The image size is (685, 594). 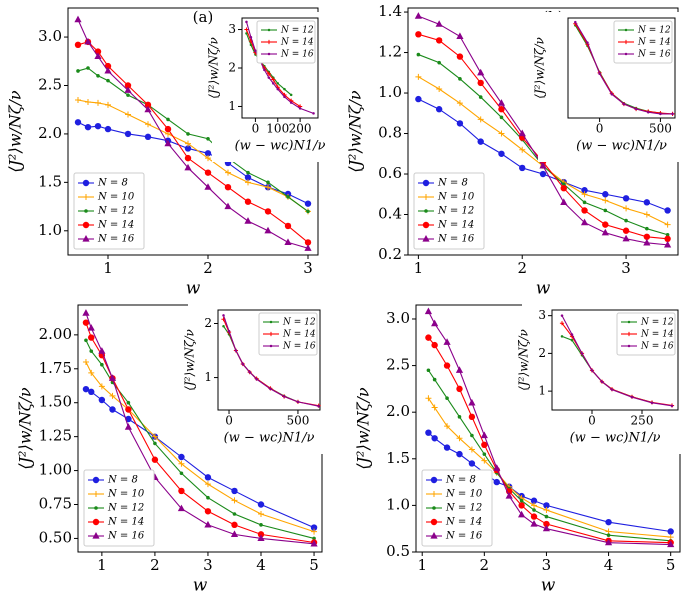 What do you see at coordinates (50, 230) in the screenshot?
I see `y-tick-label: 1.0` at bounding box center [50, 230].